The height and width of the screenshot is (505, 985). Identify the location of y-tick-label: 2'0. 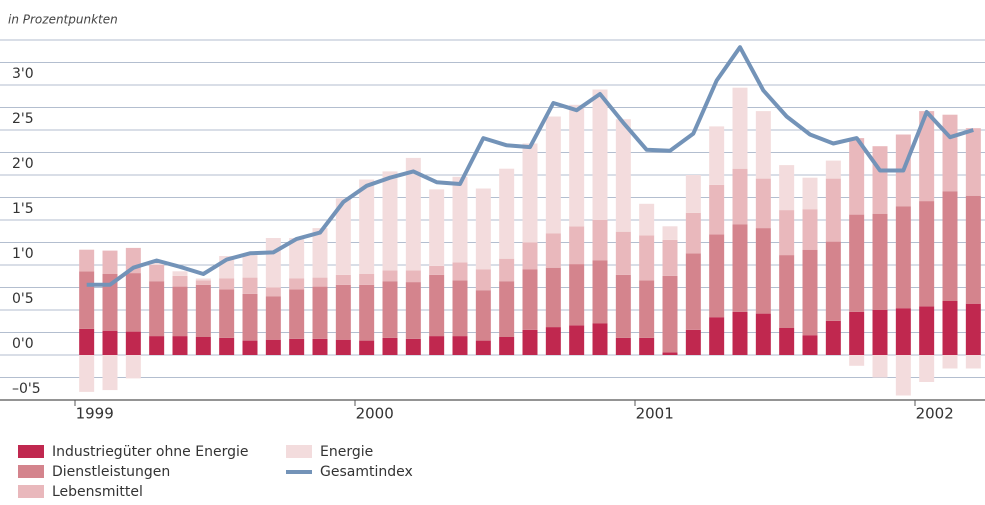
(23, 164).